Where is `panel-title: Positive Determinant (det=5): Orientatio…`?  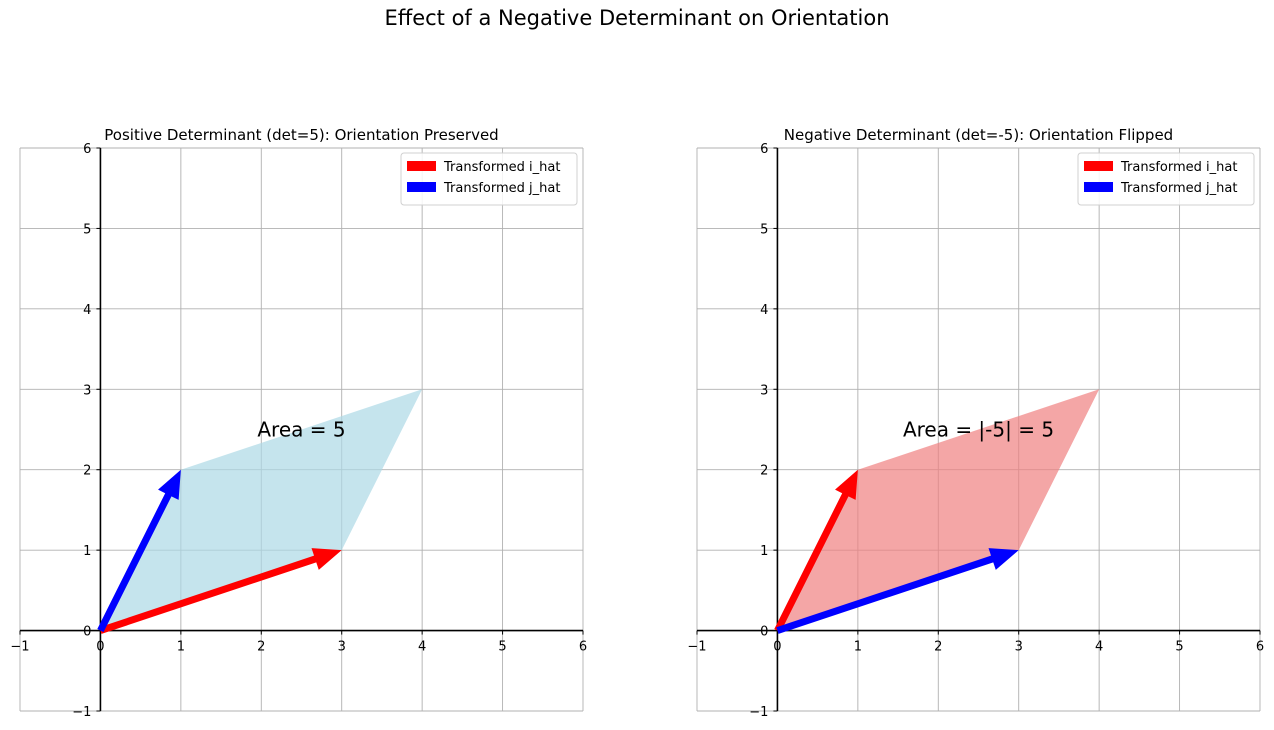 panel-title: Positive Determinant (det=5): Orientatio… is located at coordinates (301, 135).